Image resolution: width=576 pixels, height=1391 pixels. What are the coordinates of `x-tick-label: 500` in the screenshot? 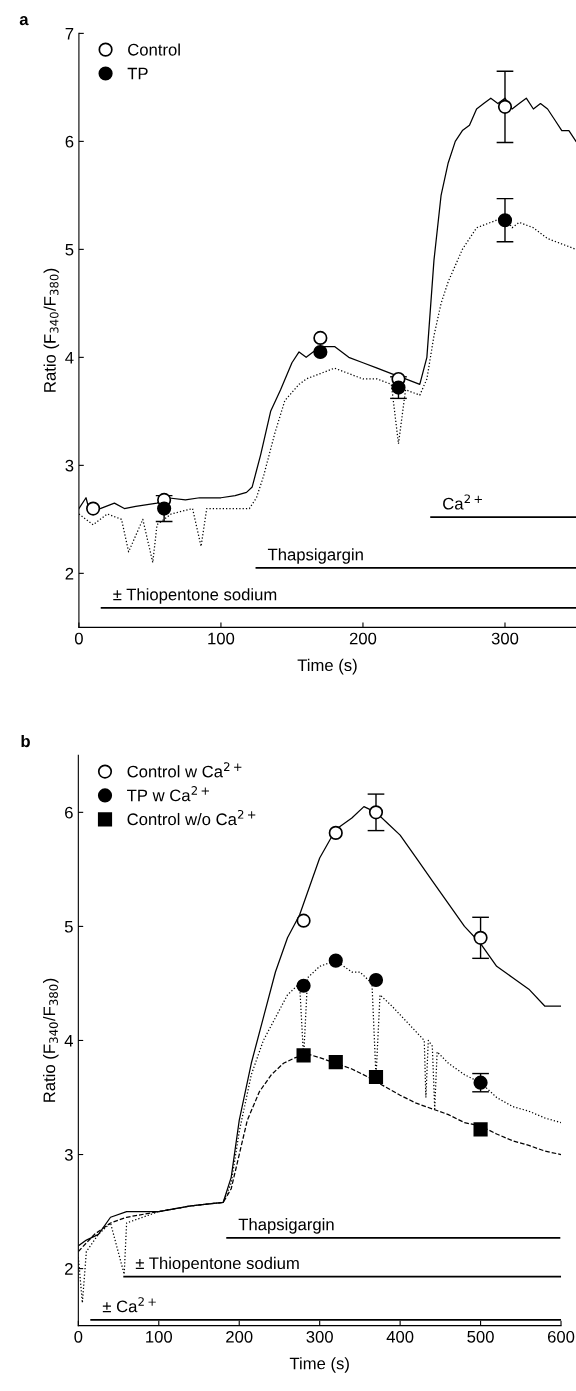 It's located at (480, 1336).